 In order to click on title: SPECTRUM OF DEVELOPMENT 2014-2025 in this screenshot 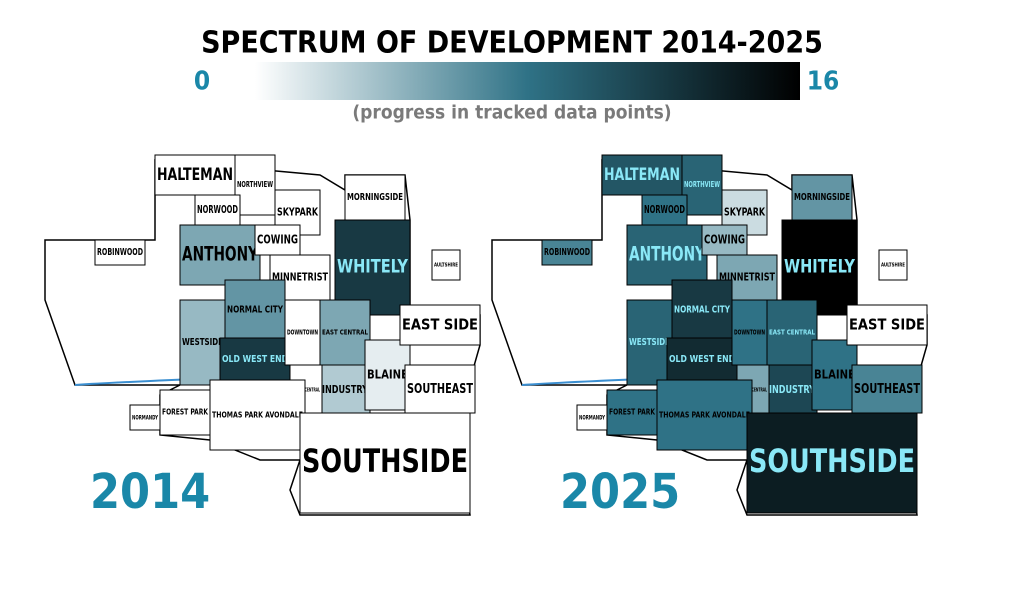, I will do `click(512, 43)`.